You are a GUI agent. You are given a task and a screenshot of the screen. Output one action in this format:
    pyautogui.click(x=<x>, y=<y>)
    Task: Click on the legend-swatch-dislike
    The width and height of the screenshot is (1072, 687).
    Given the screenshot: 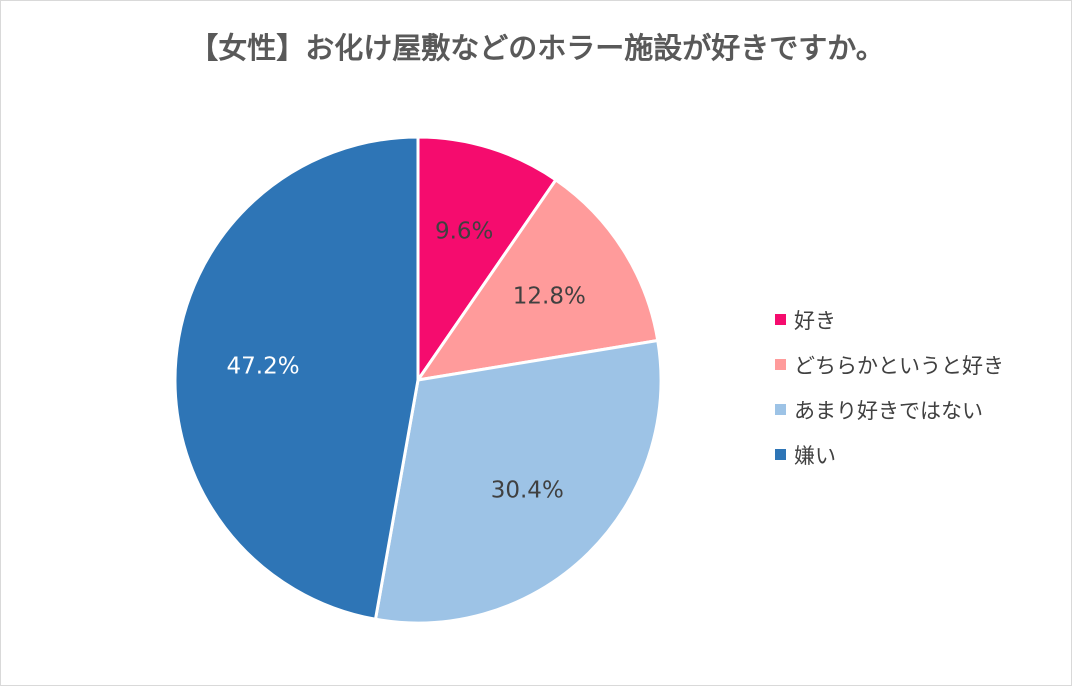 What is the action you would take?
    pyautogui.click(x=780, y=454)
    